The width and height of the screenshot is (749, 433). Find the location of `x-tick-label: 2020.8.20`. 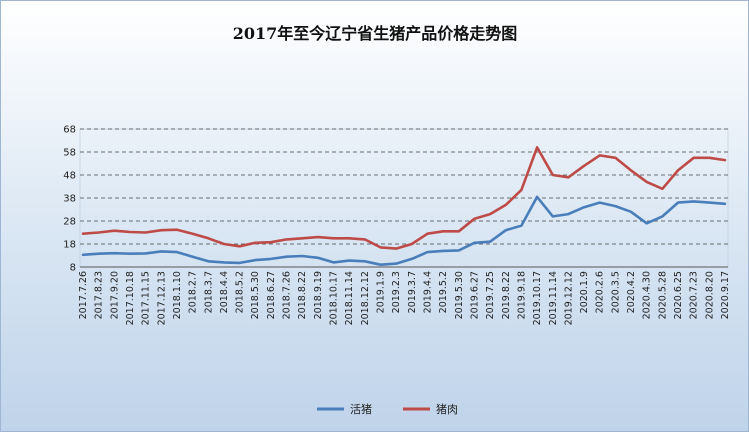

x-tick-label: 2020.8.20 is located at coordinates (709, 295).